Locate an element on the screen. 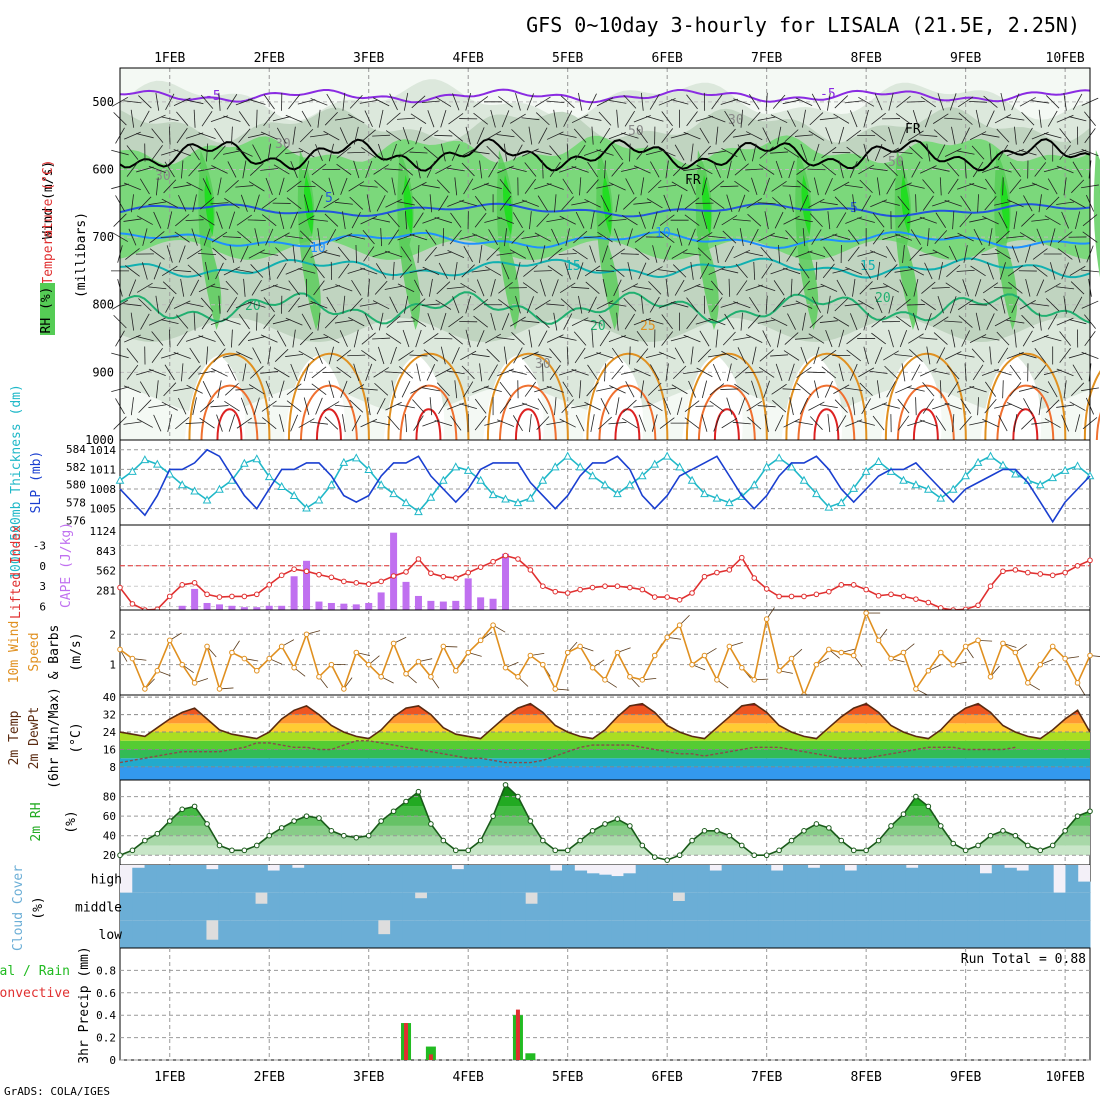 The image size is (1100, 1100). wind10m-point is located at coordinates (244, 658).